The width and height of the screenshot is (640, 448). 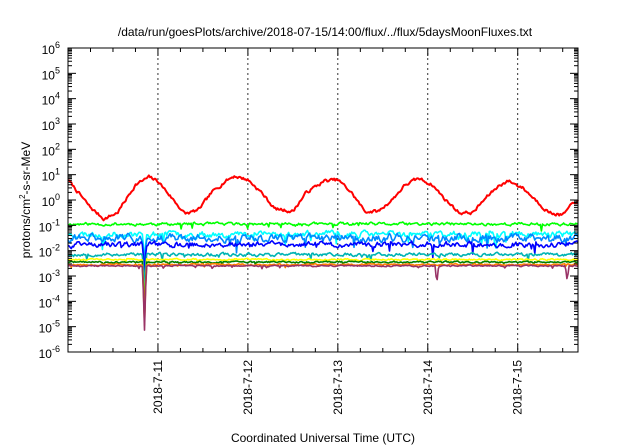 What do you see at coordinates (22, 196) in the screenshot?
I see `y-axis-label-superscript: 2` at bounding box center [22, 196].